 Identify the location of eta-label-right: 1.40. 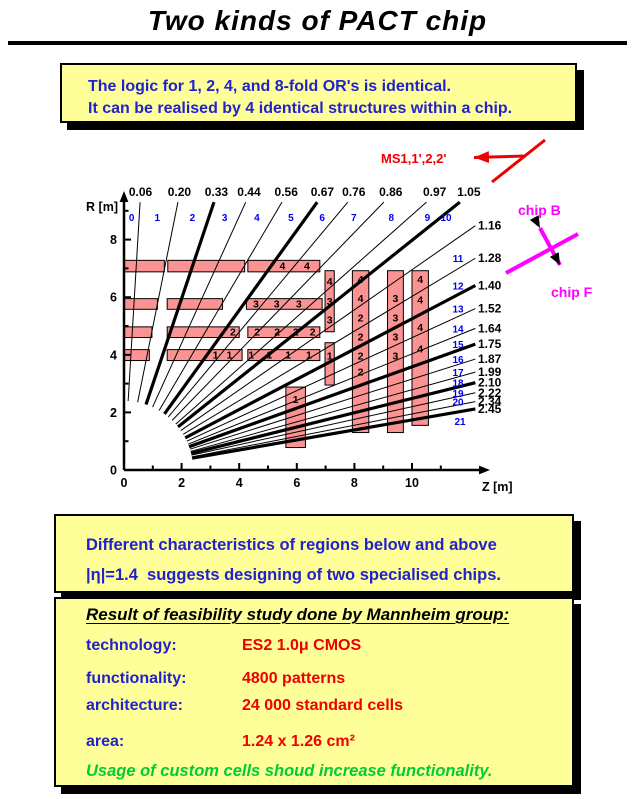
(490, 285).